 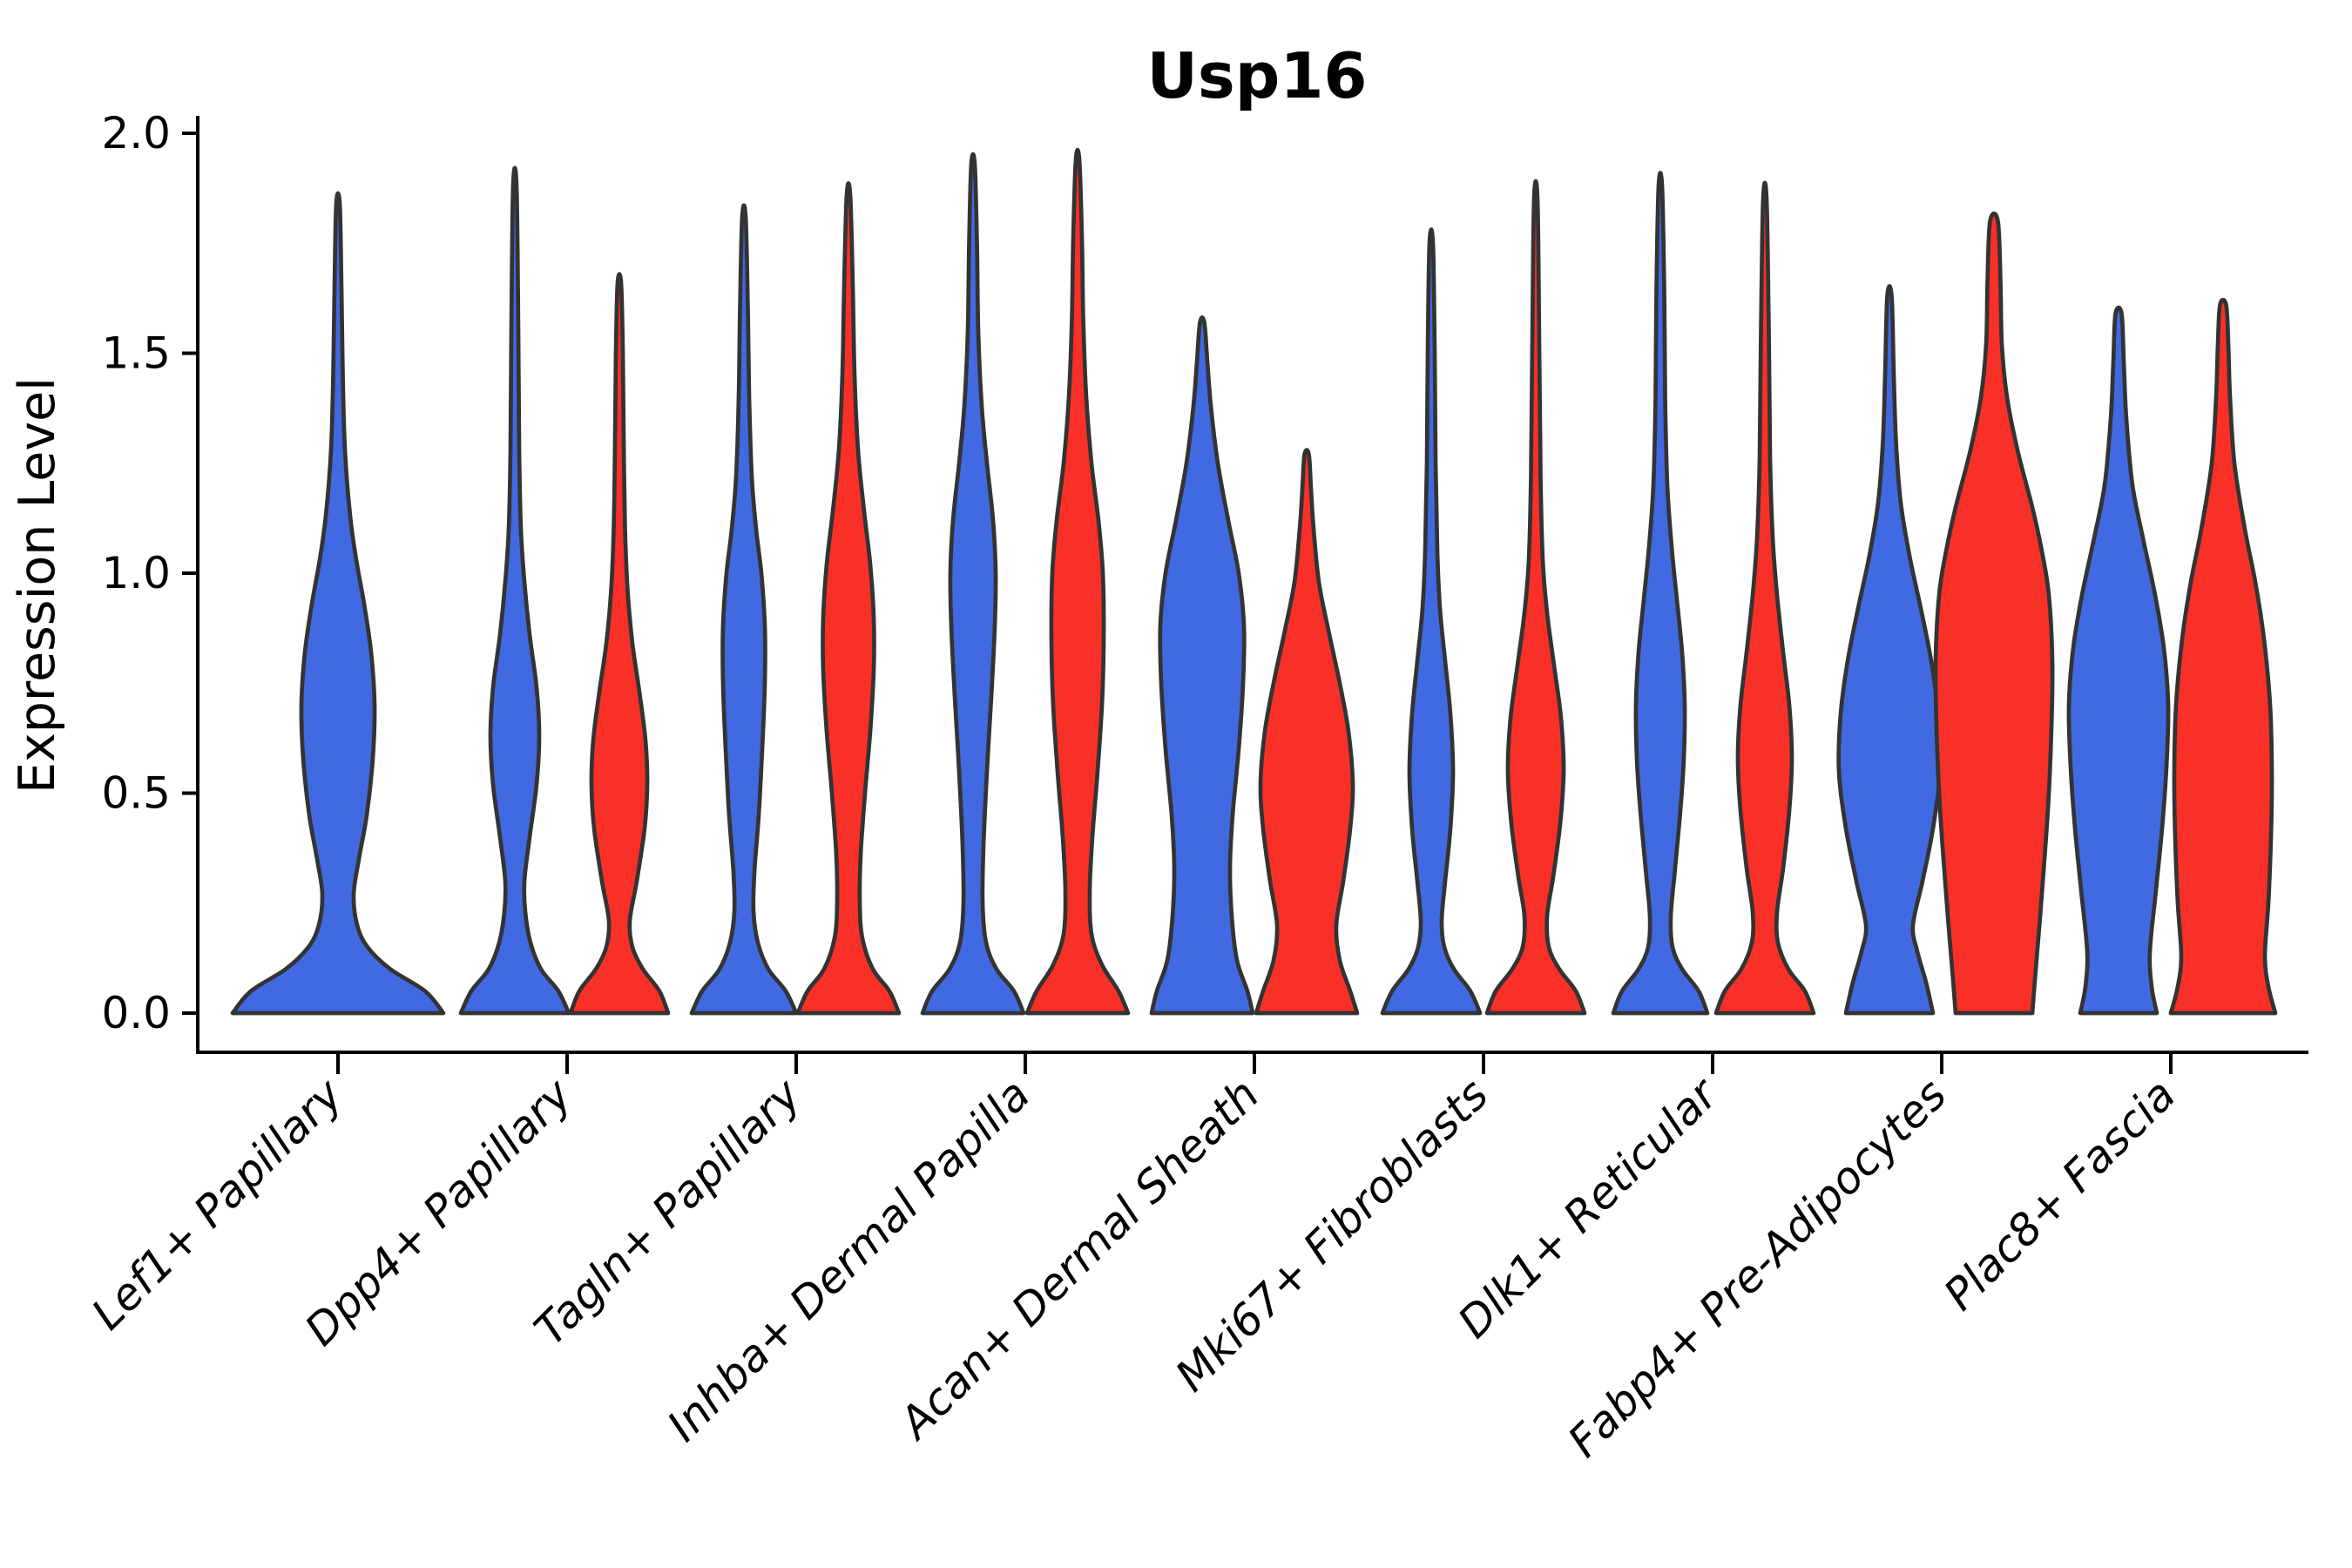 I want to click on violin-dlk1-reticular-red, so click(x=1764, y=598).